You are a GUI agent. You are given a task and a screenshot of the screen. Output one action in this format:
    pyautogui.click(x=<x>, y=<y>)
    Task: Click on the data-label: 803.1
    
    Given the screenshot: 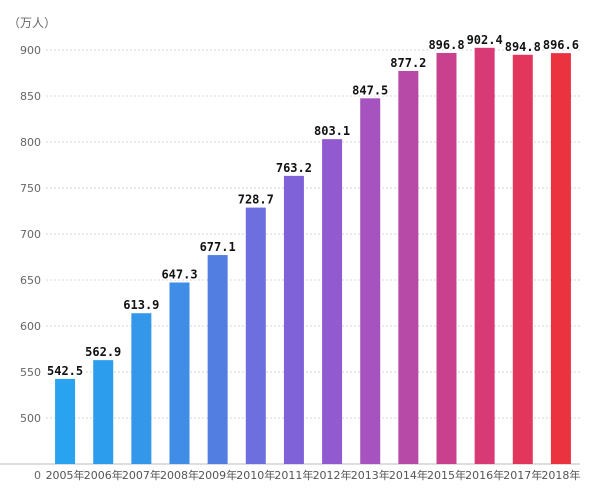 What is the action you would take?
    pyautogui.click(x=332, y=131)
    